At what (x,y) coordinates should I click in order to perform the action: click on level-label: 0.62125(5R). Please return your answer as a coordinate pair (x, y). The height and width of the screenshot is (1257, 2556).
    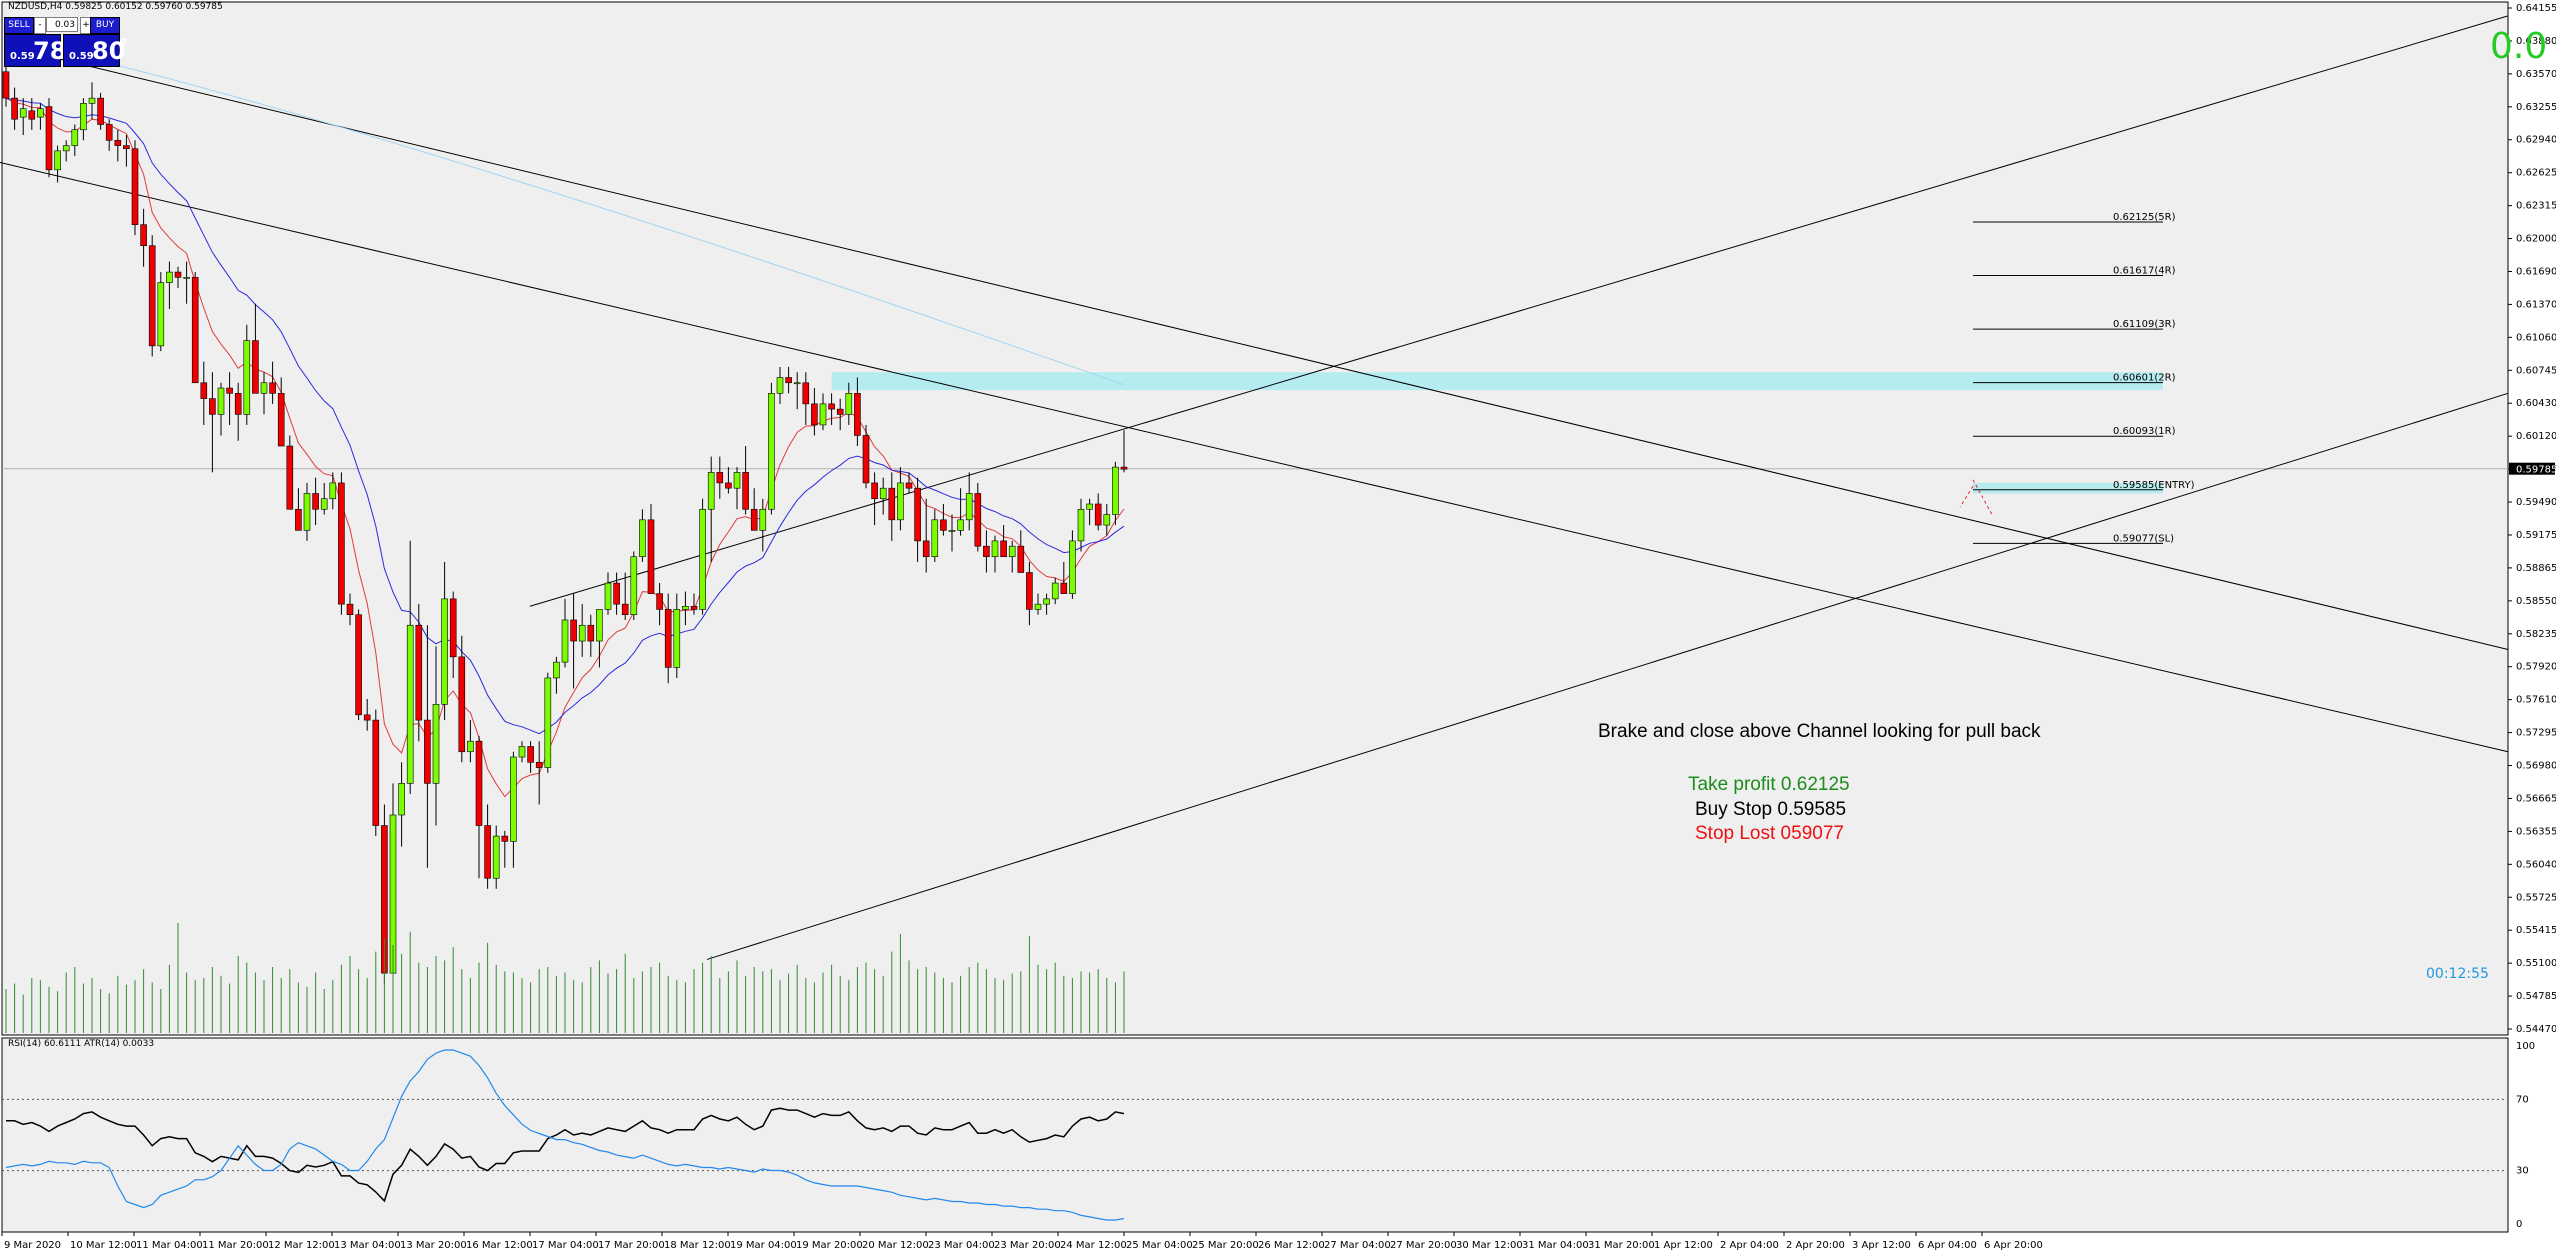
    Looking at the image, I should click on (2144, 217).